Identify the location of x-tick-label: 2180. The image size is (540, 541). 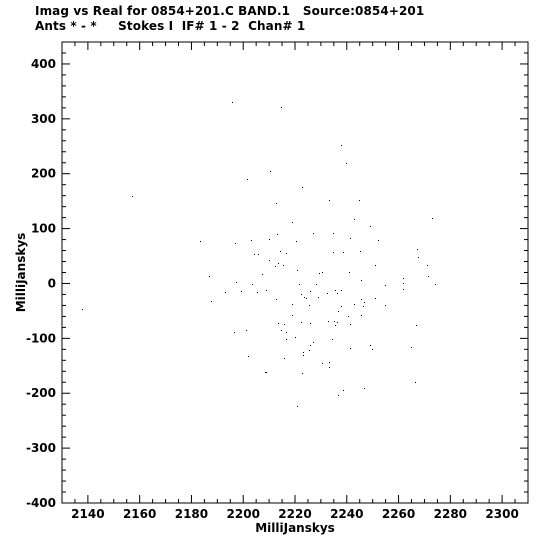
(191, 514).